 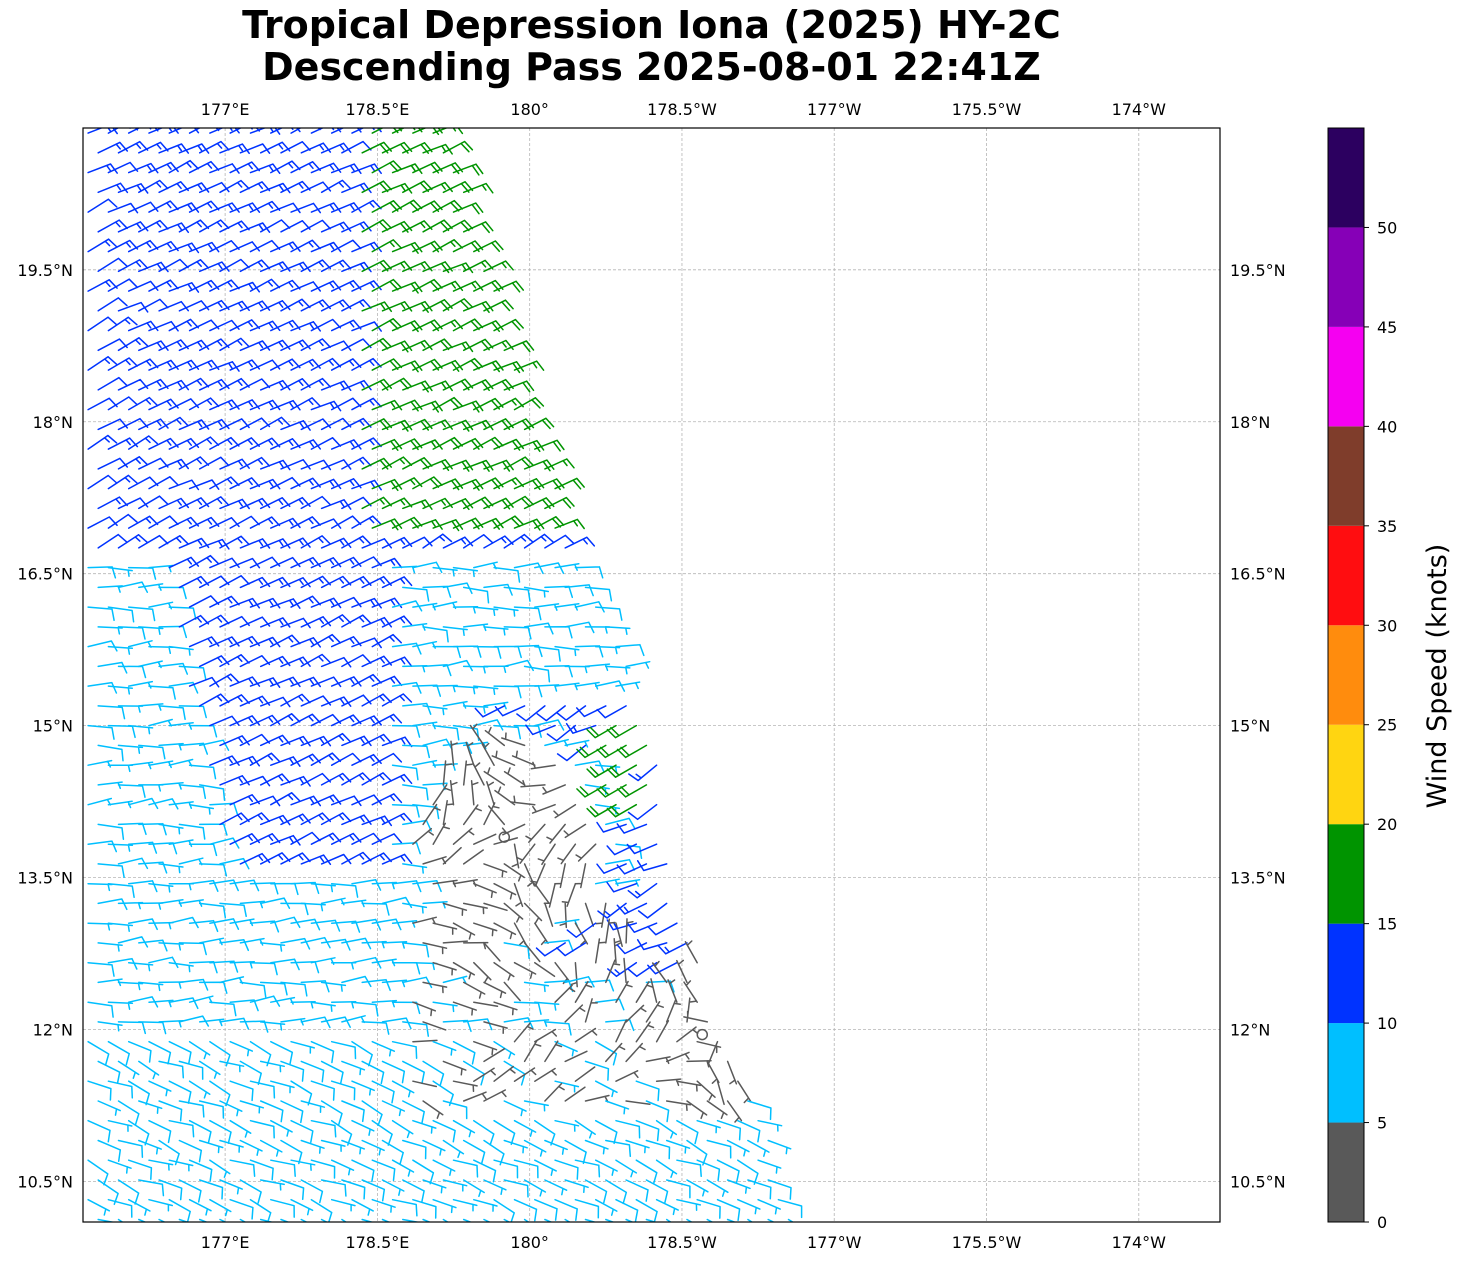 What do you see at coordinates (1387, 924) in the screenshot?
I see `colorbar-tick-label: 15` at bounding box center [1387, 924].